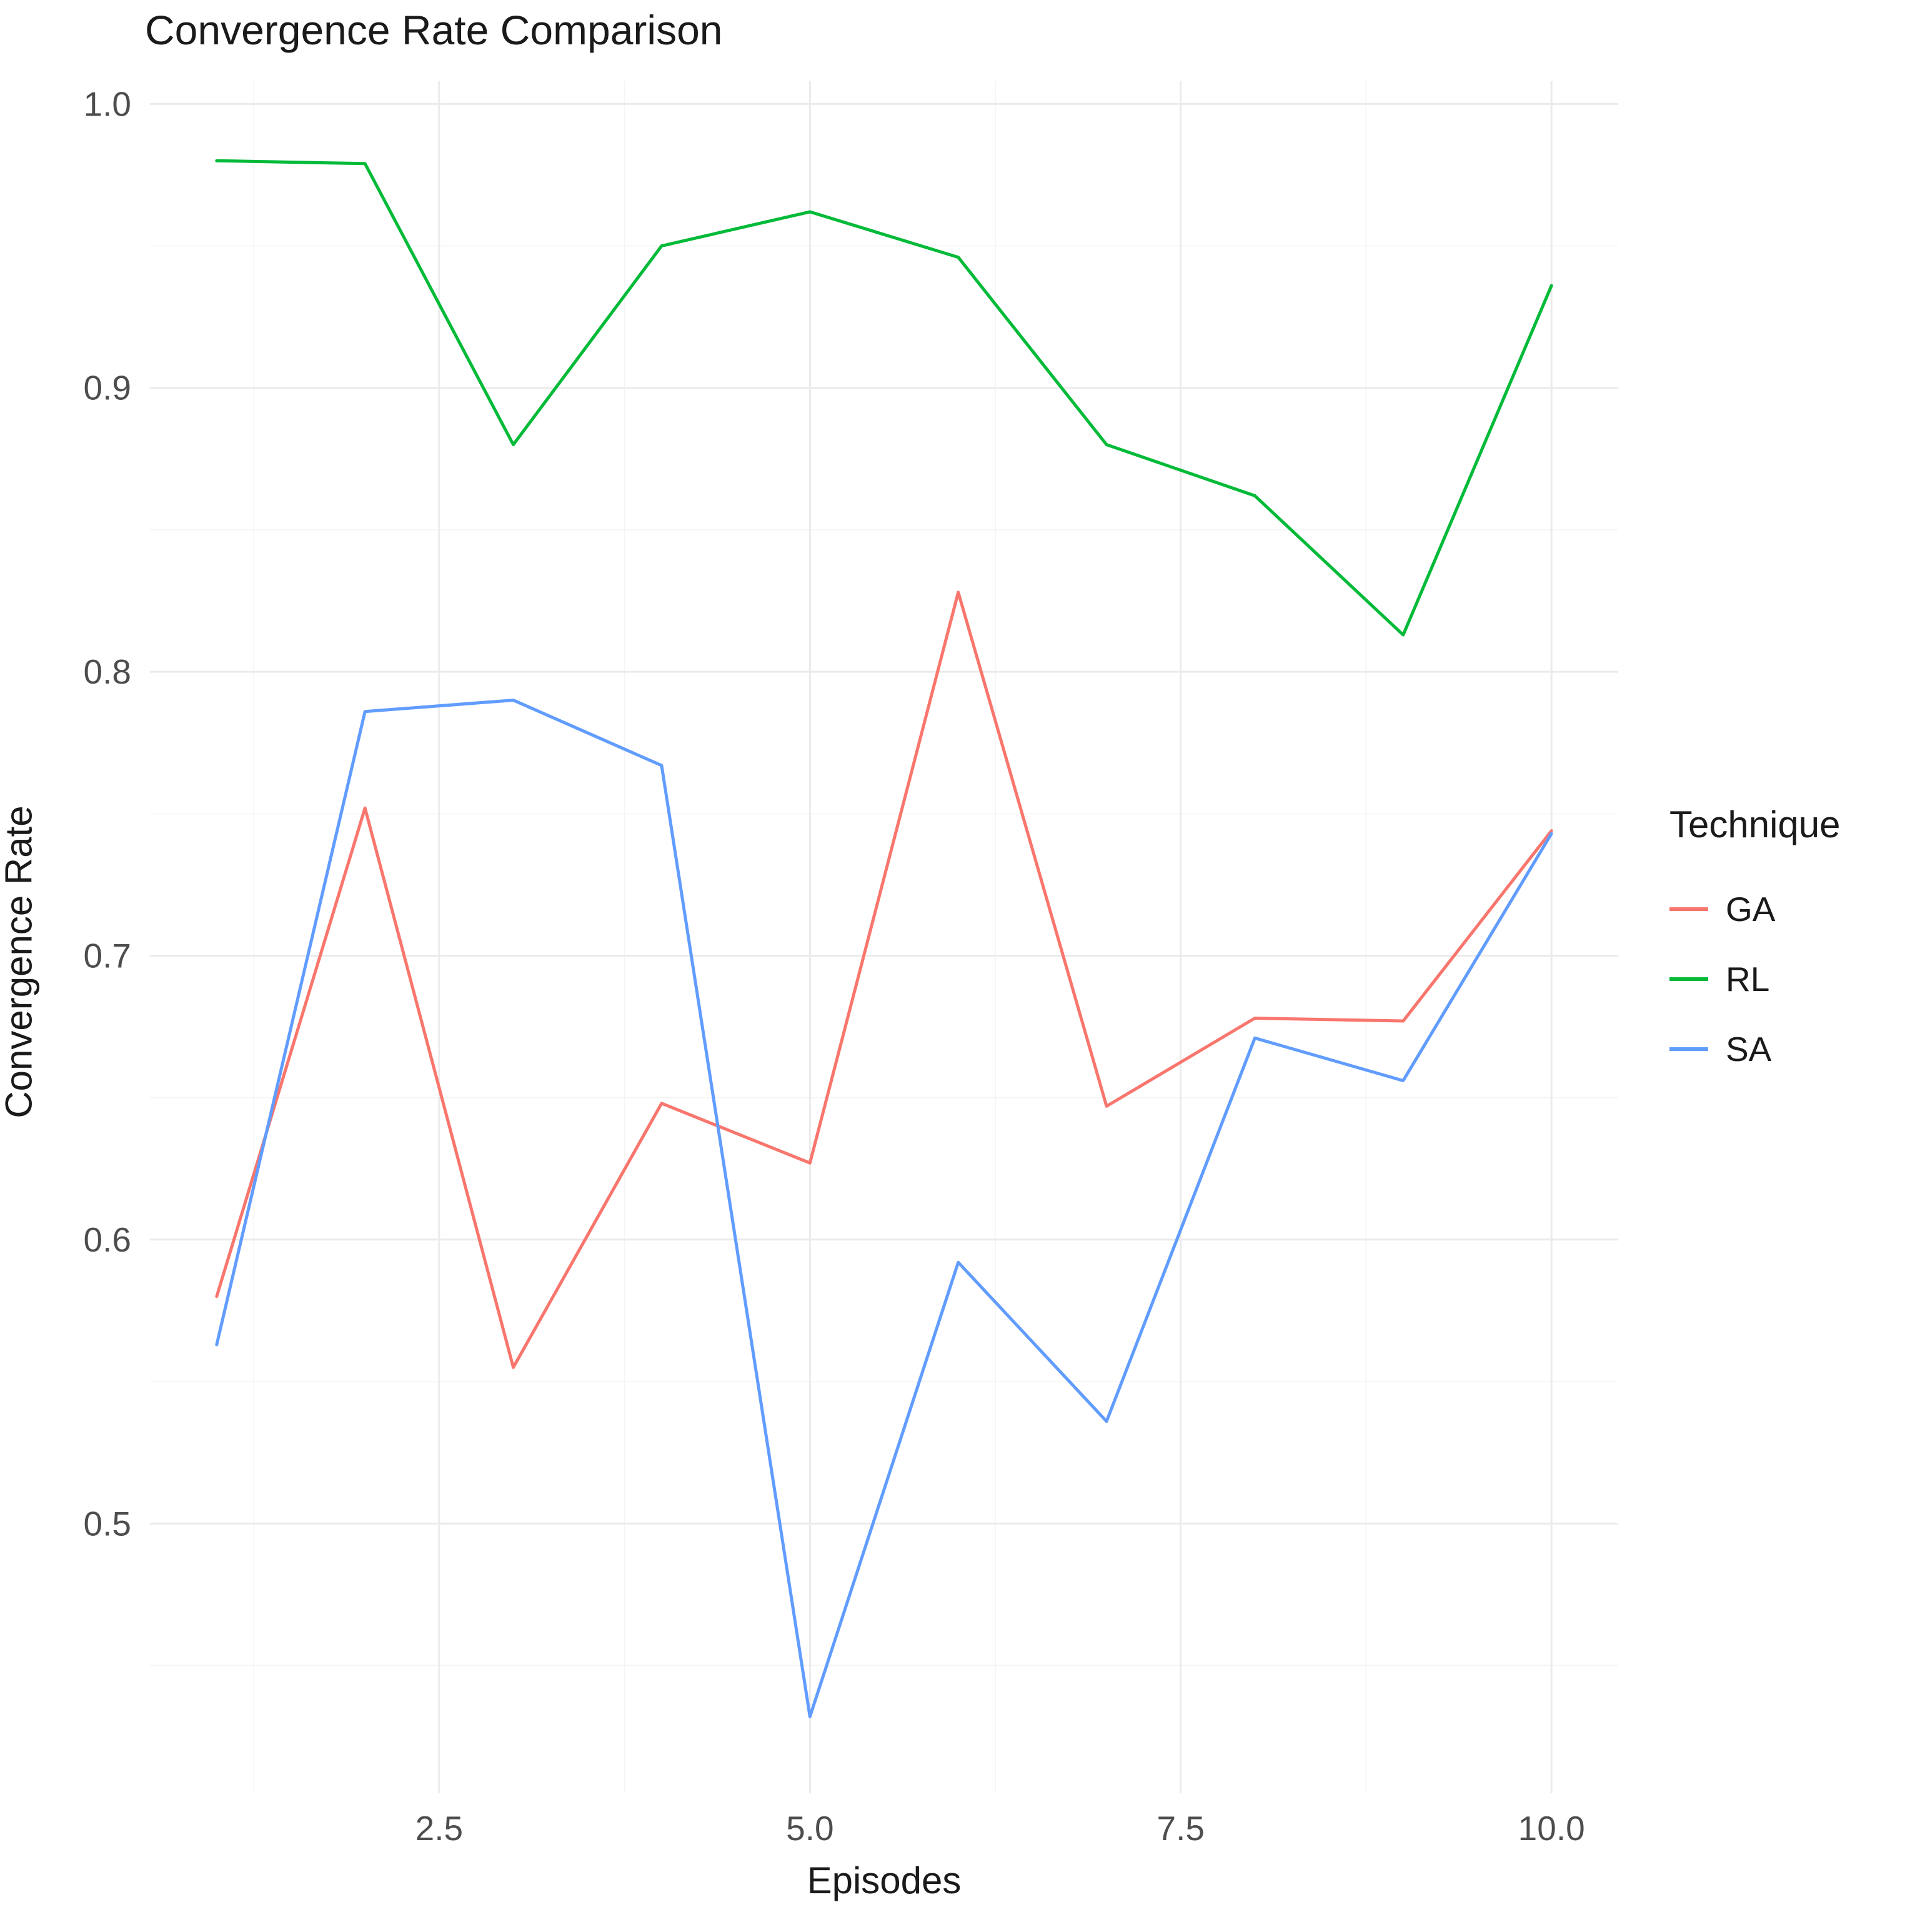  Describe the element at coordinates (20, 961) in the screenshot. I see `y-axis-title: Convergence Rate` at that location.